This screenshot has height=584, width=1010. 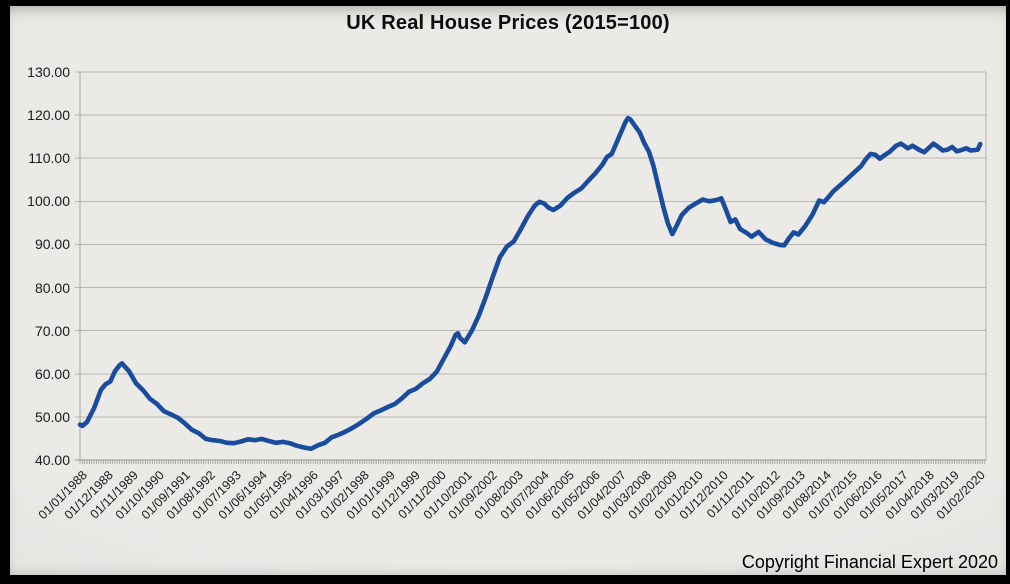 I want to click on y-tick-label: 120.00, so click(x=48, y=115).